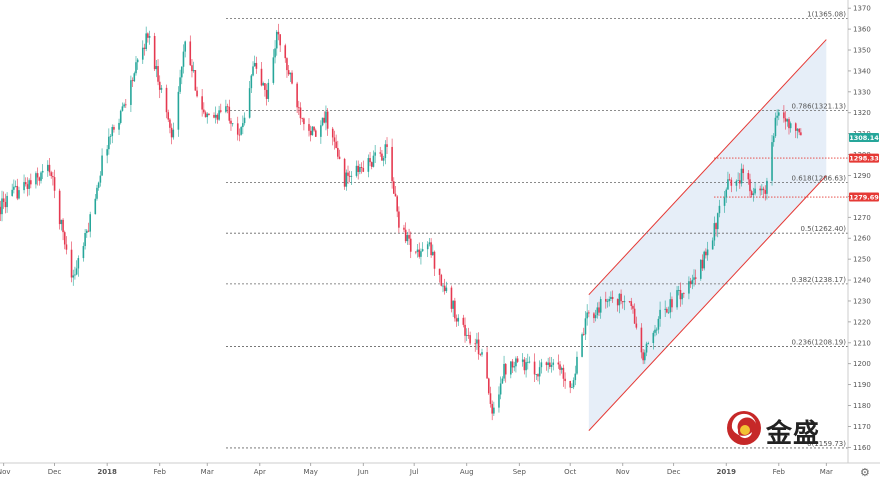 The width and height of the screenshot is (880, 486). I want to click on x-tick-label: Dec, so click(55, 472).